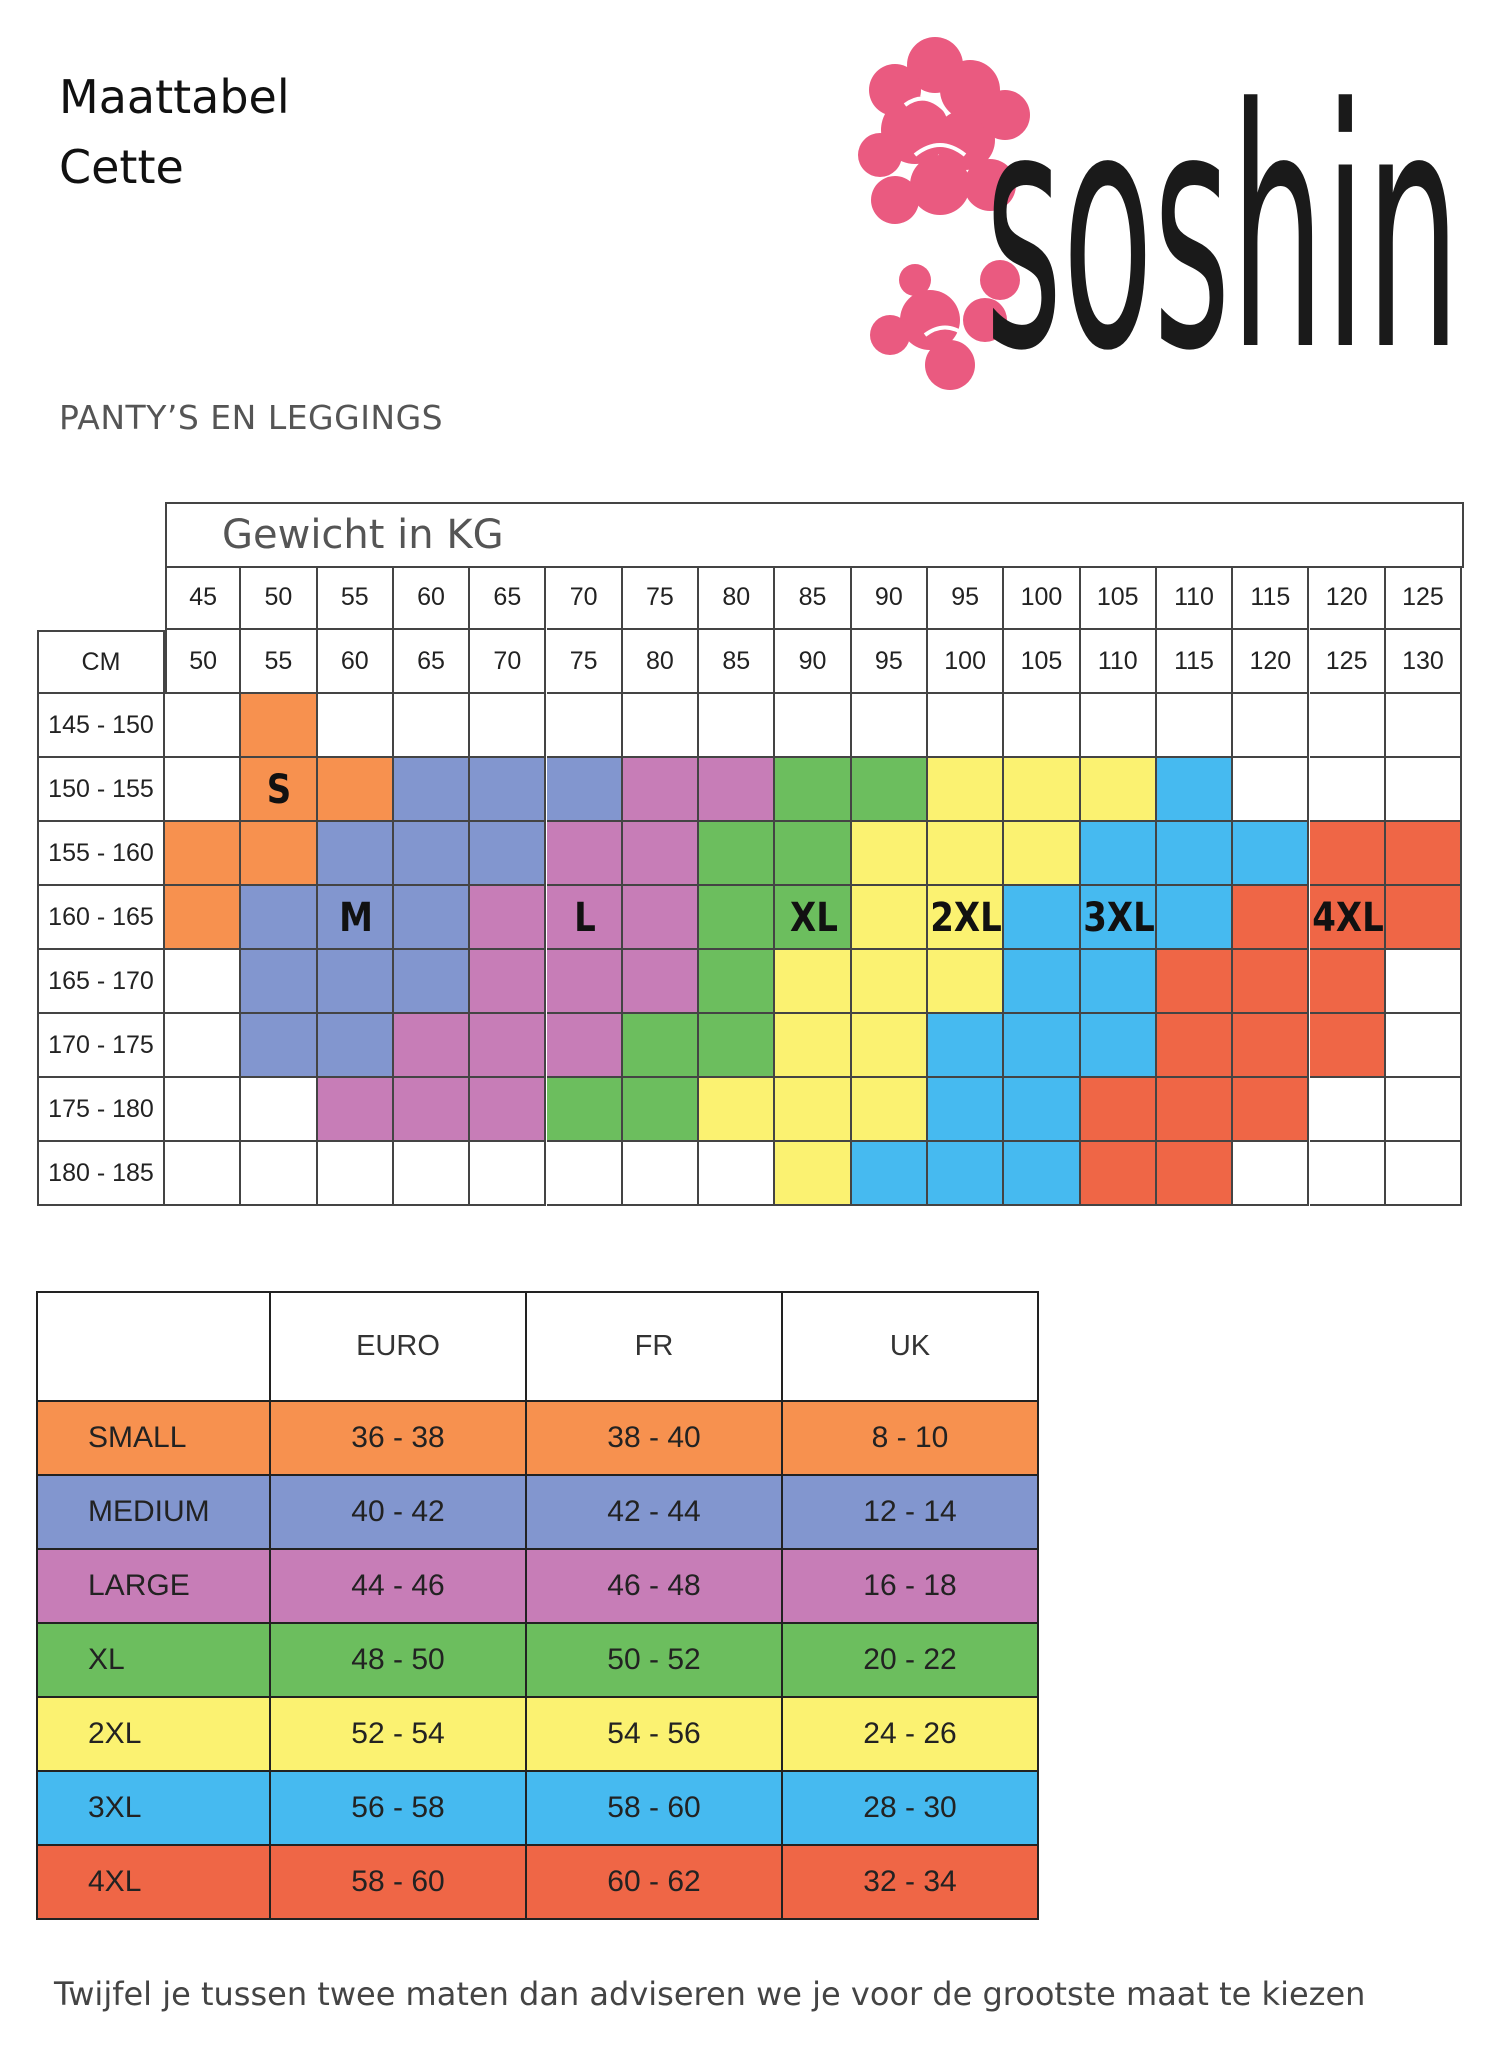 The image size is (1502, 2048). Describe the element at coordinates (398, 1734) in the screenshot. I see `euro-value: 52 - 54` at that location.